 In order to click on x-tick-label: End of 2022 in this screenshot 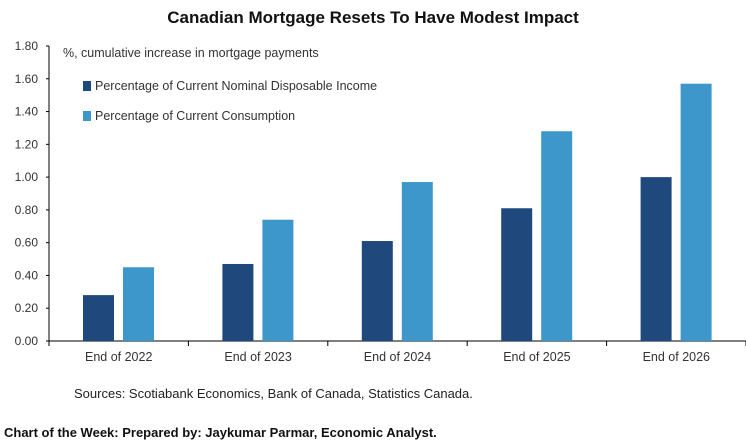, I will do `click(118, 357)`.